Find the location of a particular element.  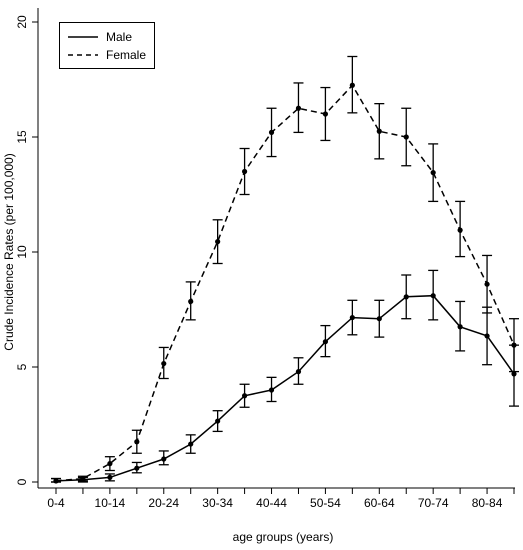

legend: Male Female is located at coordinates (107, 45).